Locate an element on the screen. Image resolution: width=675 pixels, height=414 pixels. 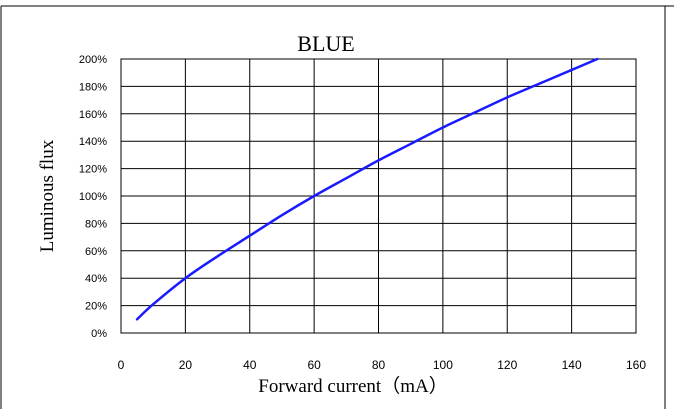
y-tick-label: 80% is located at coordinates (96, 224).